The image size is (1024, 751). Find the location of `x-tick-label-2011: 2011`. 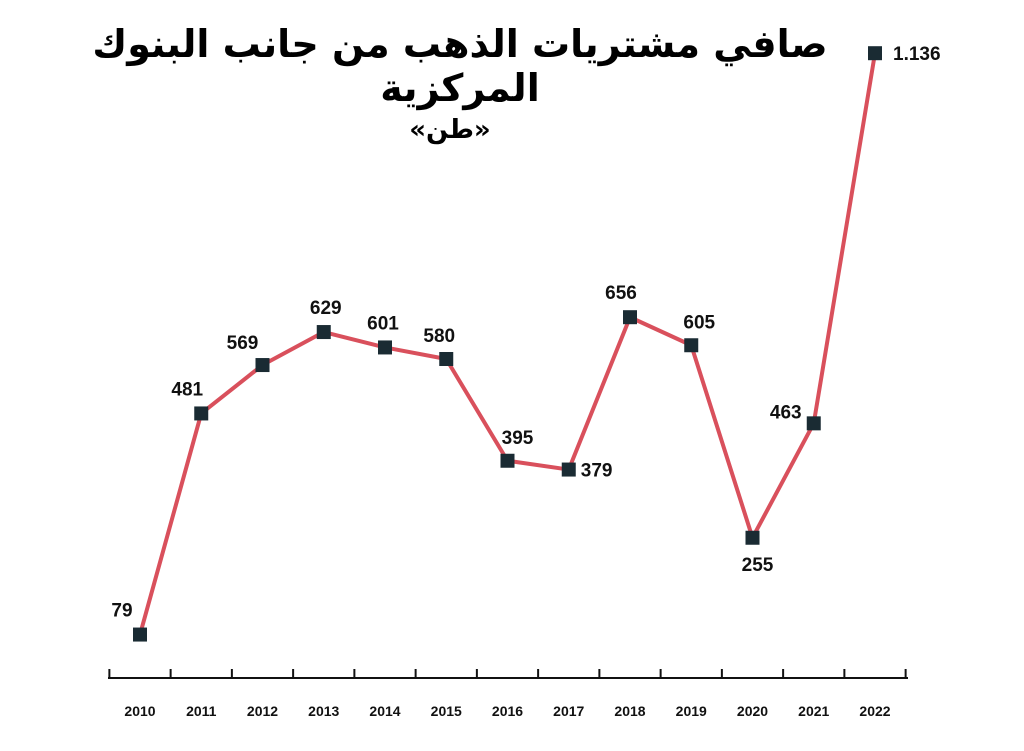

x-tick-label-2011: 2011 is located at coordinates (201, 711).